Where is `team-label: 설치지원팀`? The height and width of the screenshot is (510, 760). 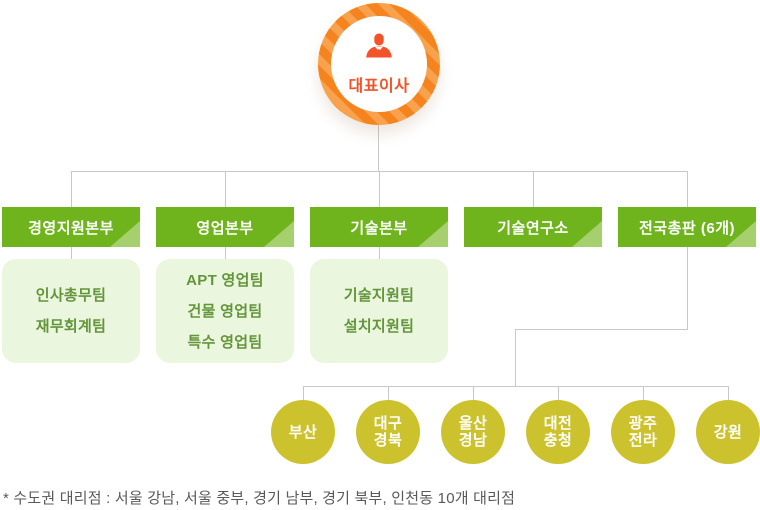 team-label: 설치지원팀 is located at coordinates (379, 326).